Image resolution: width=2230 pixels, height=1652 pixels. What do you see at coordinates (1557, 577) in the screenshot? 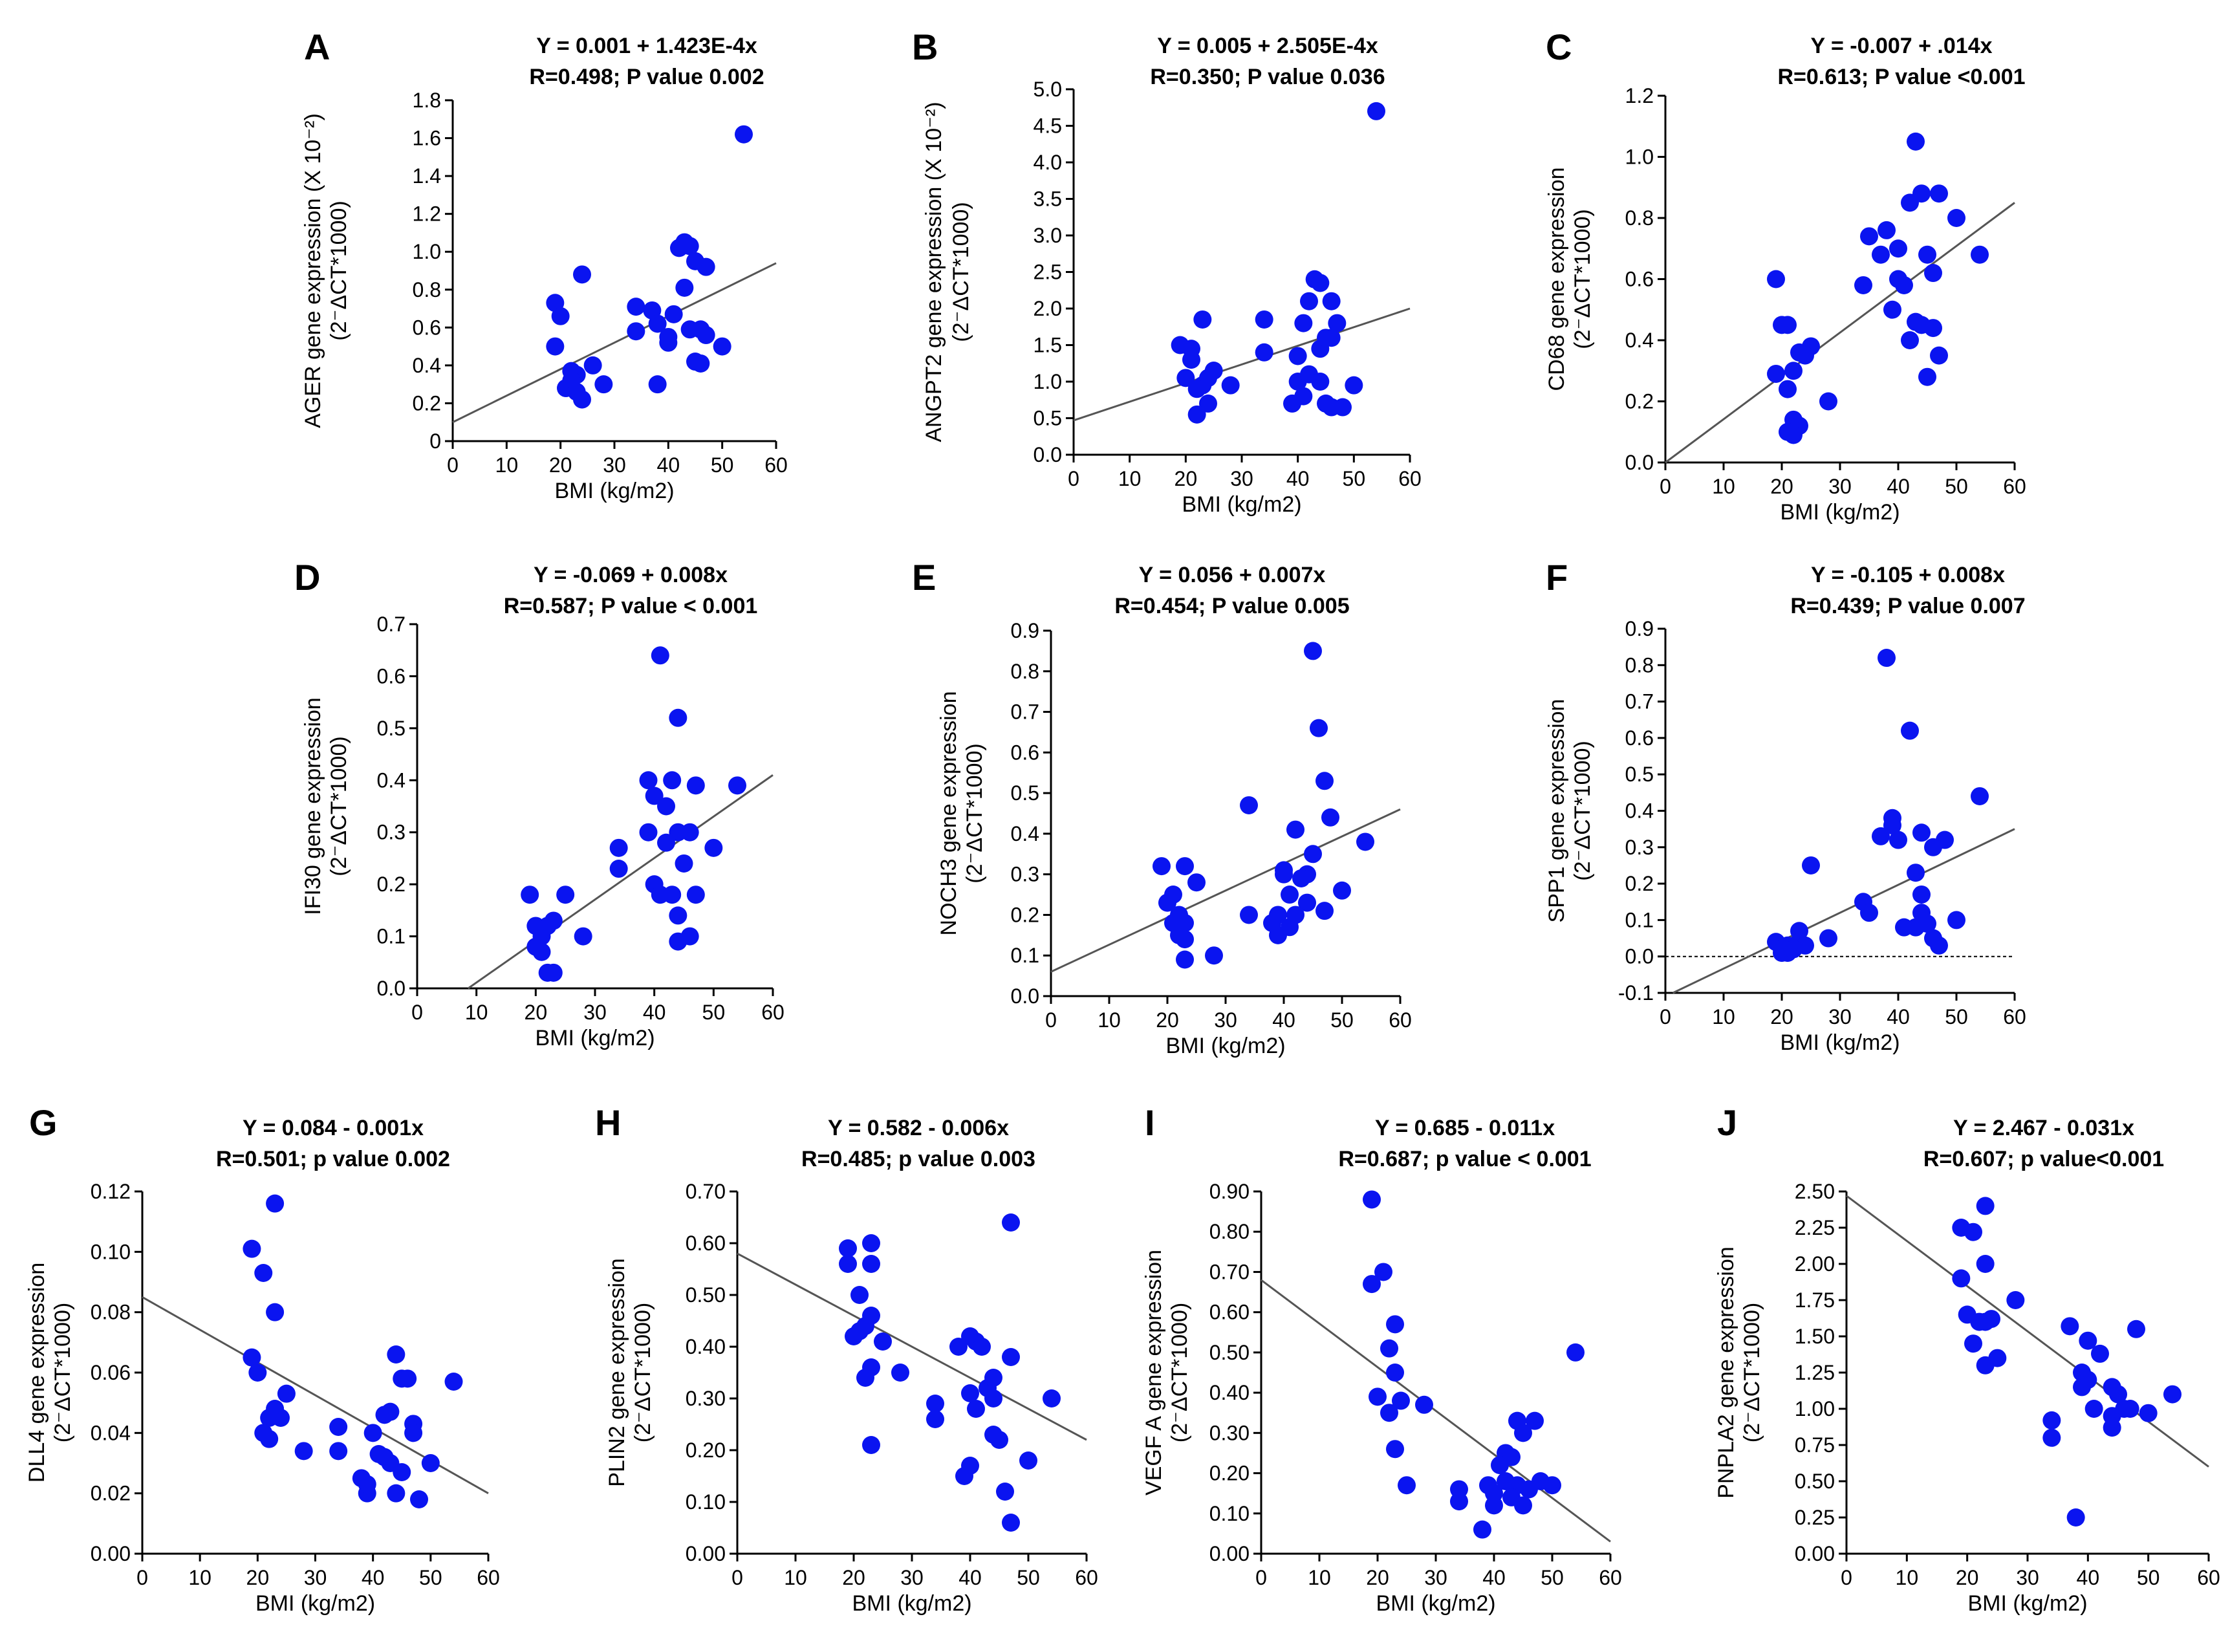
I see `panel-letter: F` at bounding box center [1557, 577].